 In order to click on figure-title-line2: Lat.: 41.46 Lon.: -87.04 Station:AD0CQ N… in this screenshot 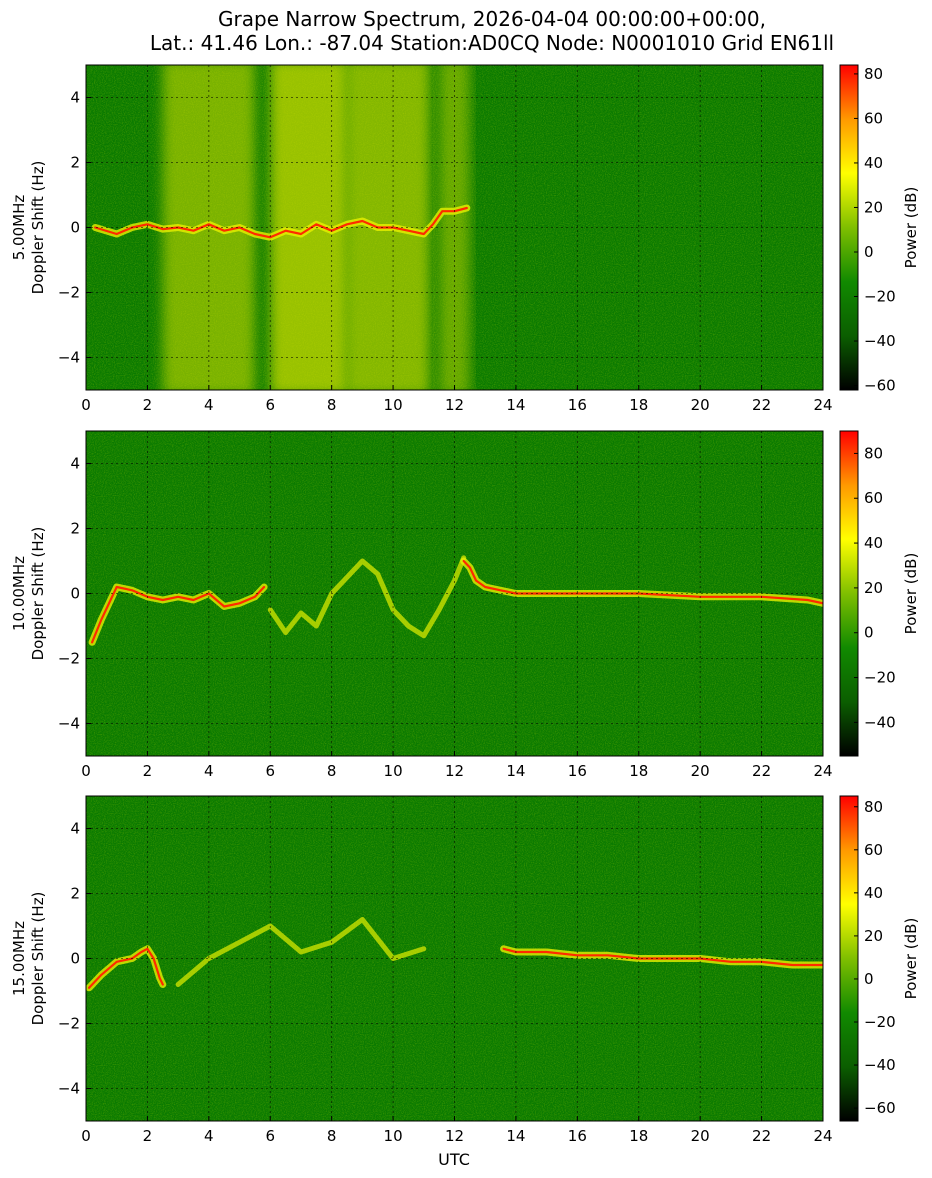, I will do `click(492, 43)`.